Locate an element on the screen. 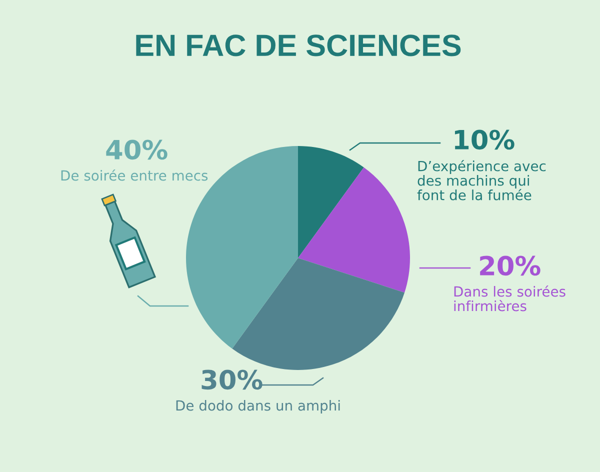 This screenshot has width=600, height=472. slice-label: De dodo dans un amphi is located at coordinates (258, 407).